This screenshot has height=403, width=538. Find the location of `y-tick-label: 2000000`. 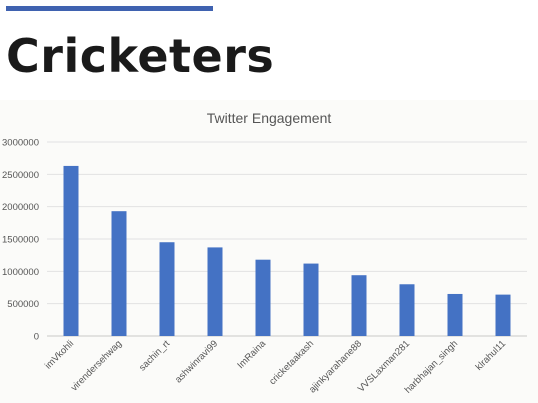

y-tick-label: 2000000 is located at coordinates (20, 207).